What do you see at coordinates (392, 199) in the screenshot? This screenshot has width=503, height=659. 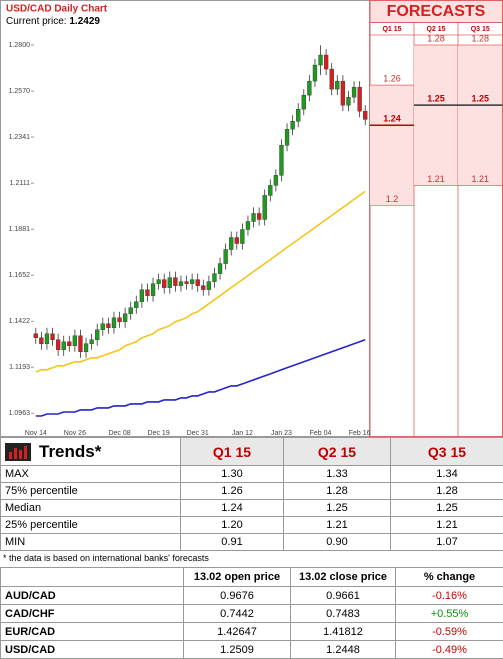 I see `forecast-label: 1.2` at bounding box center [392, 199].